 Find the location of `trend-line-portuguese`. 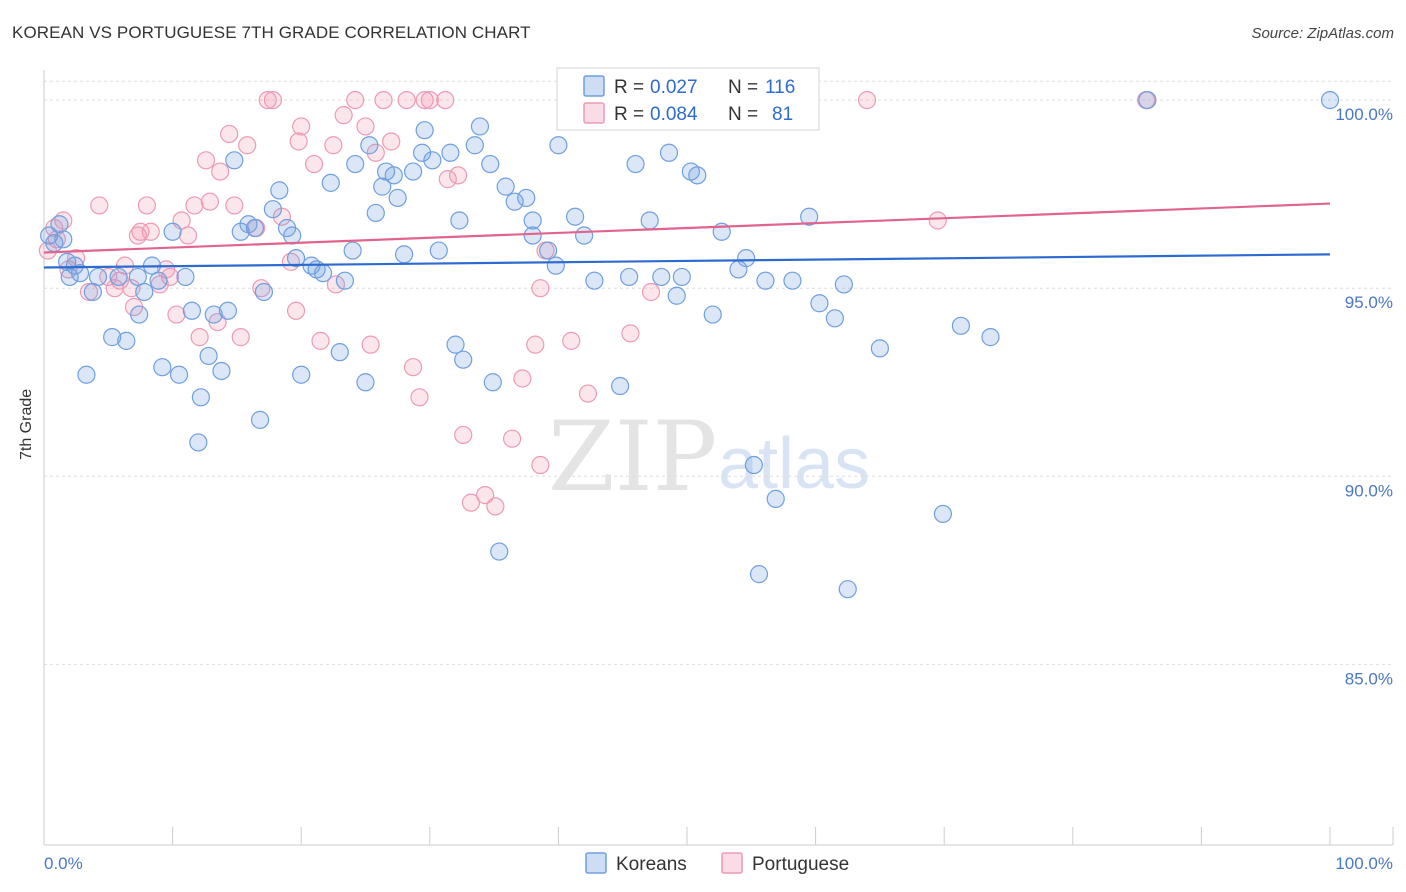

trend-line-portuguese is located at coordinates (687, 228).